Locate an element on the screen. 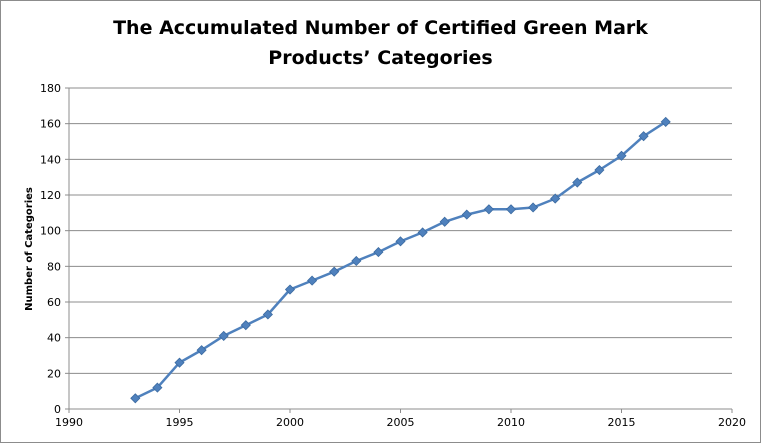 The width and height of the screenshot is (761, 443). y-tick-label: 40 is located at coordinates (54, 338).